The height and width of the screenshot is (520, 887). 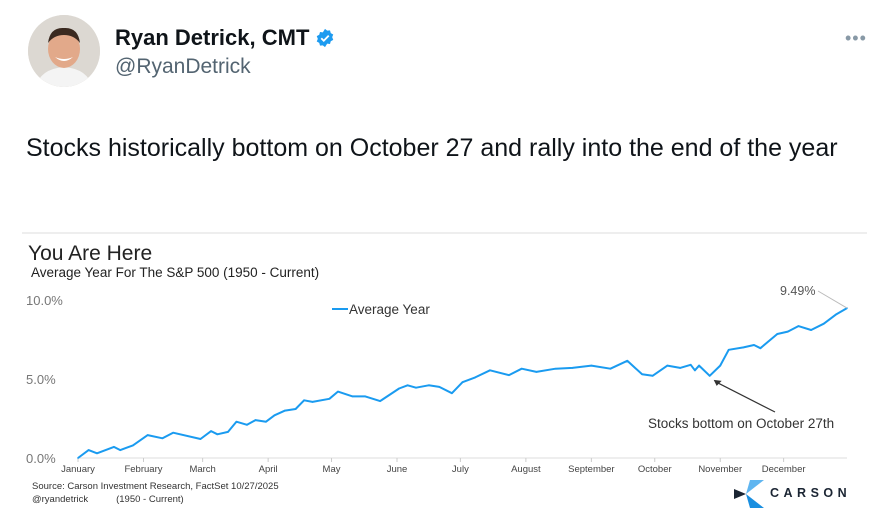 What do you see at coordinates (41, 379) in the screenshot?
I see `y-tick-label: 5.0%` at bounding box center [41, 379].